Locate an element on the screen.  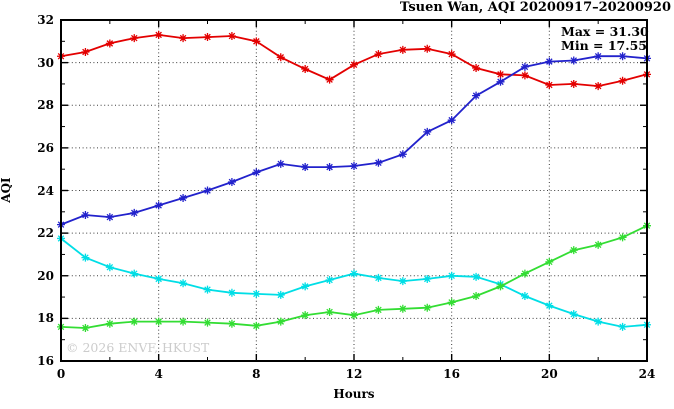
x-tick-label: 20 is located at coordinates (549, 374).